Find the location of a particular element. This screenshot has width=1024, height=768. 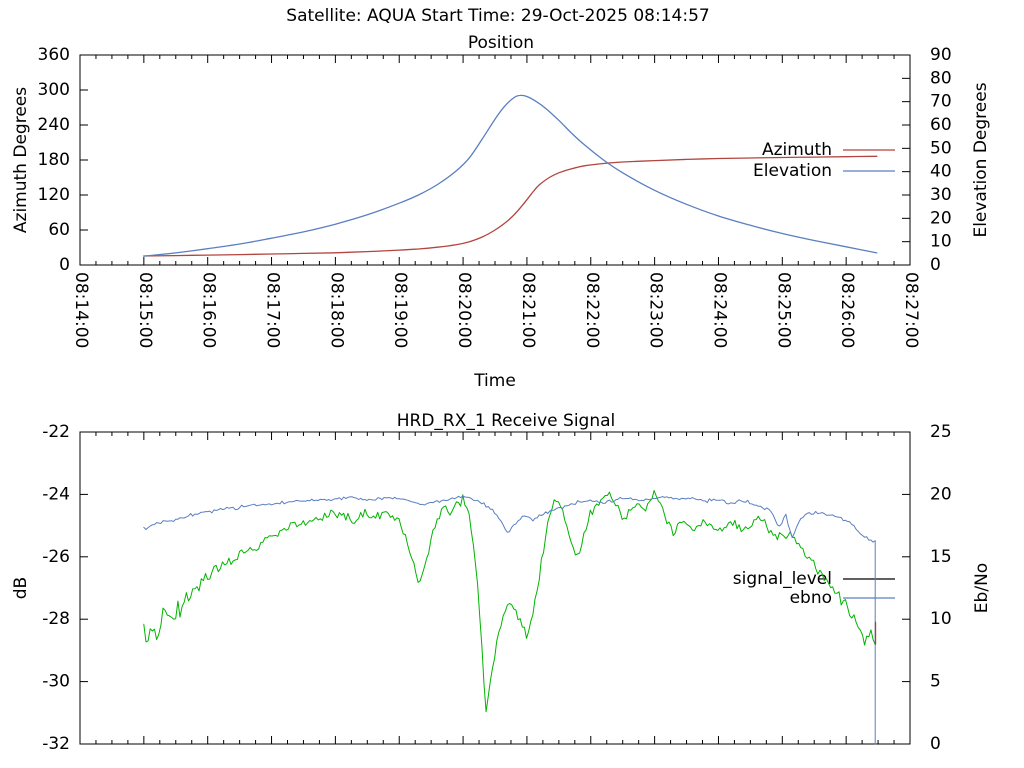

position-chart-title: Position is located at coordinates (501, 43).